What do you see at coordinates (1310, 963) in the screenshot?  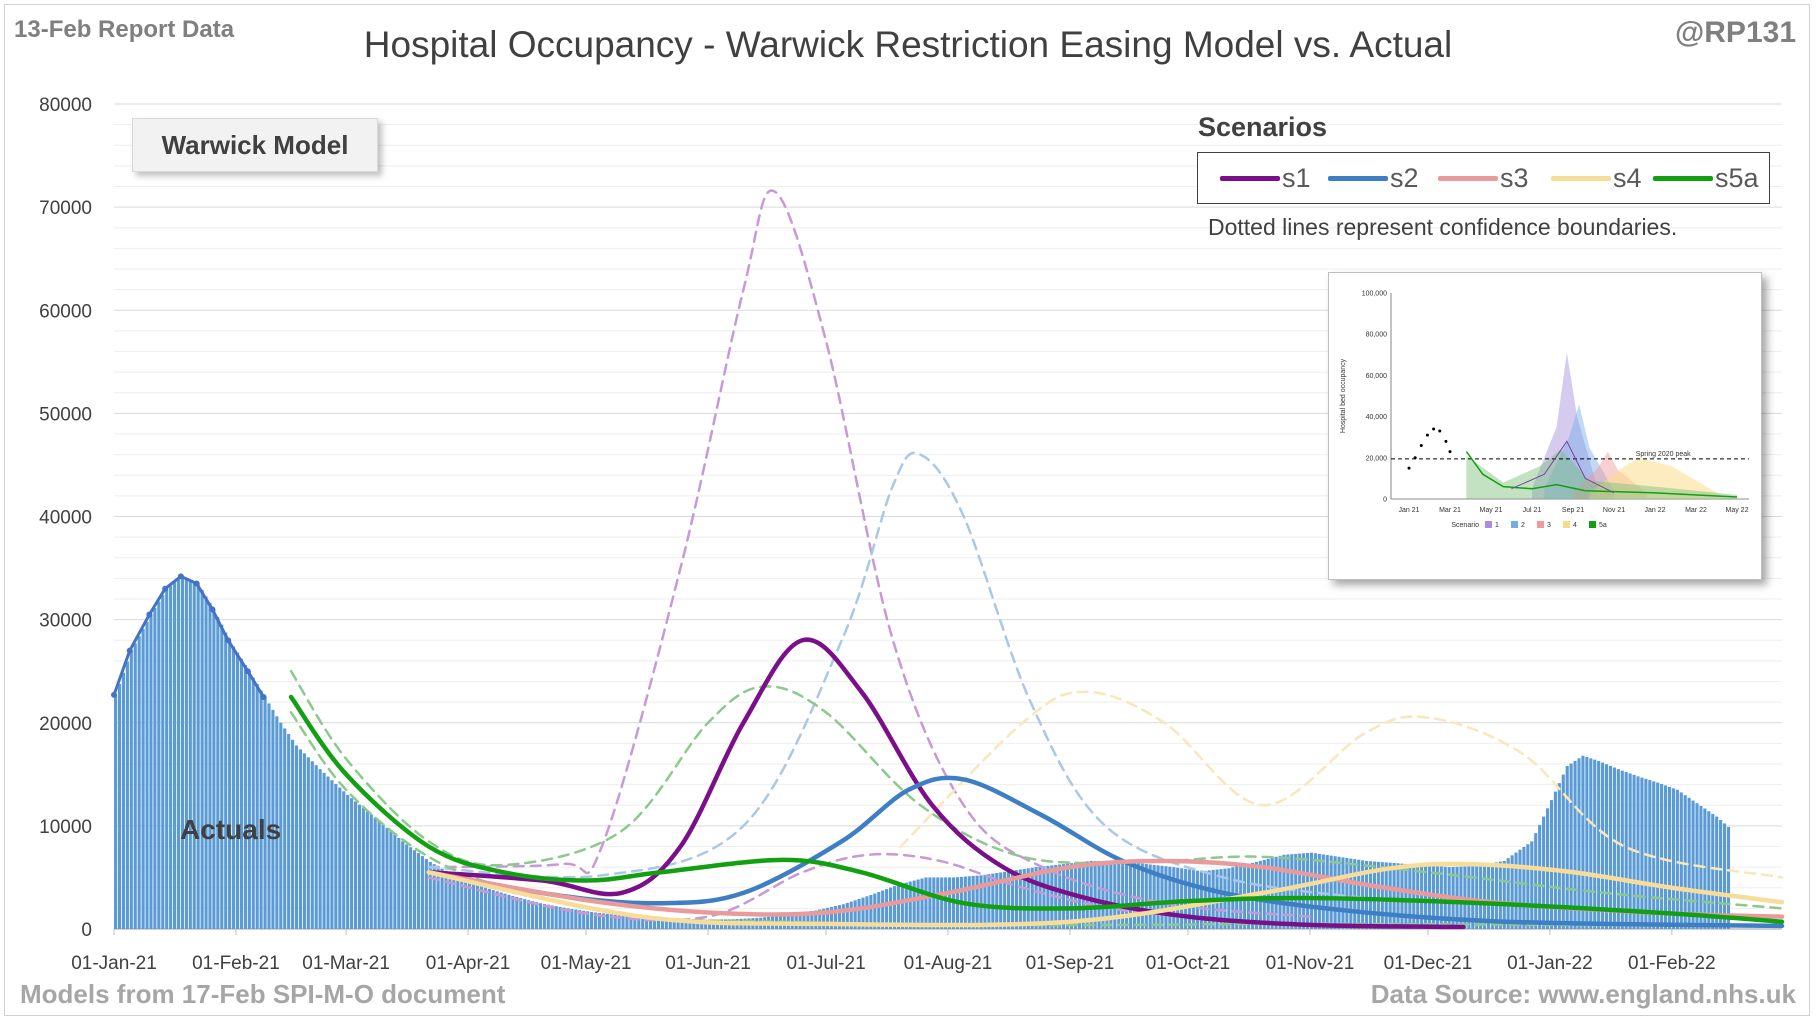 I see `x-tick-label: 01-Nov-21` at bounding box center [1310, 963].